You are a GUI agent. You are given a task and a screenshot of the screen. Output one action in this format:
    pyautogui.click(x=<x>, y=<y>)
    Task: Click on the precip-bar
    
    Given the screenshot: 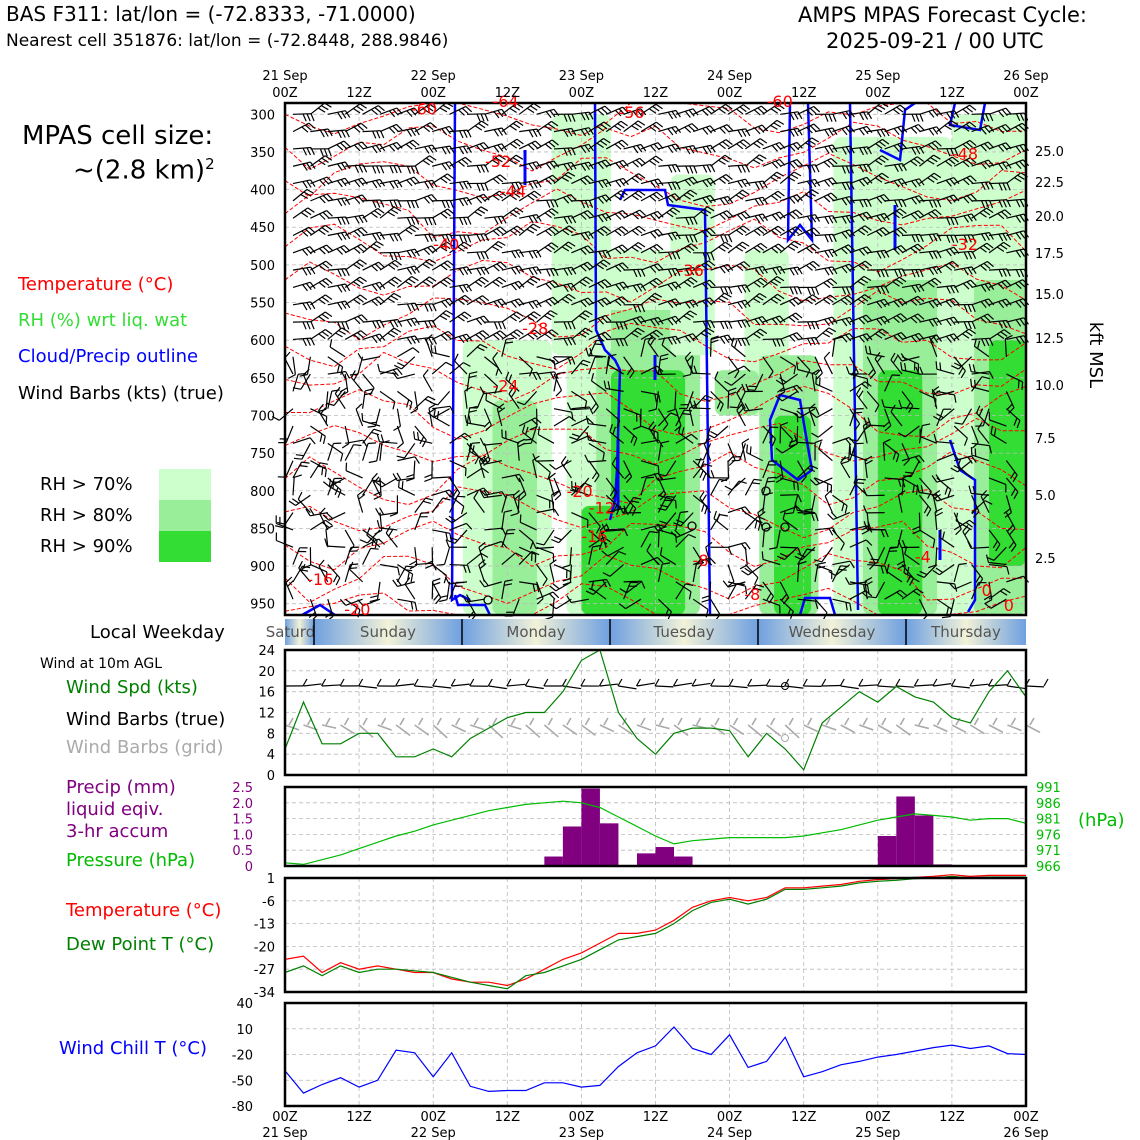 What is the action you would take?
    pyautogui.click(x=665, y=856)
    